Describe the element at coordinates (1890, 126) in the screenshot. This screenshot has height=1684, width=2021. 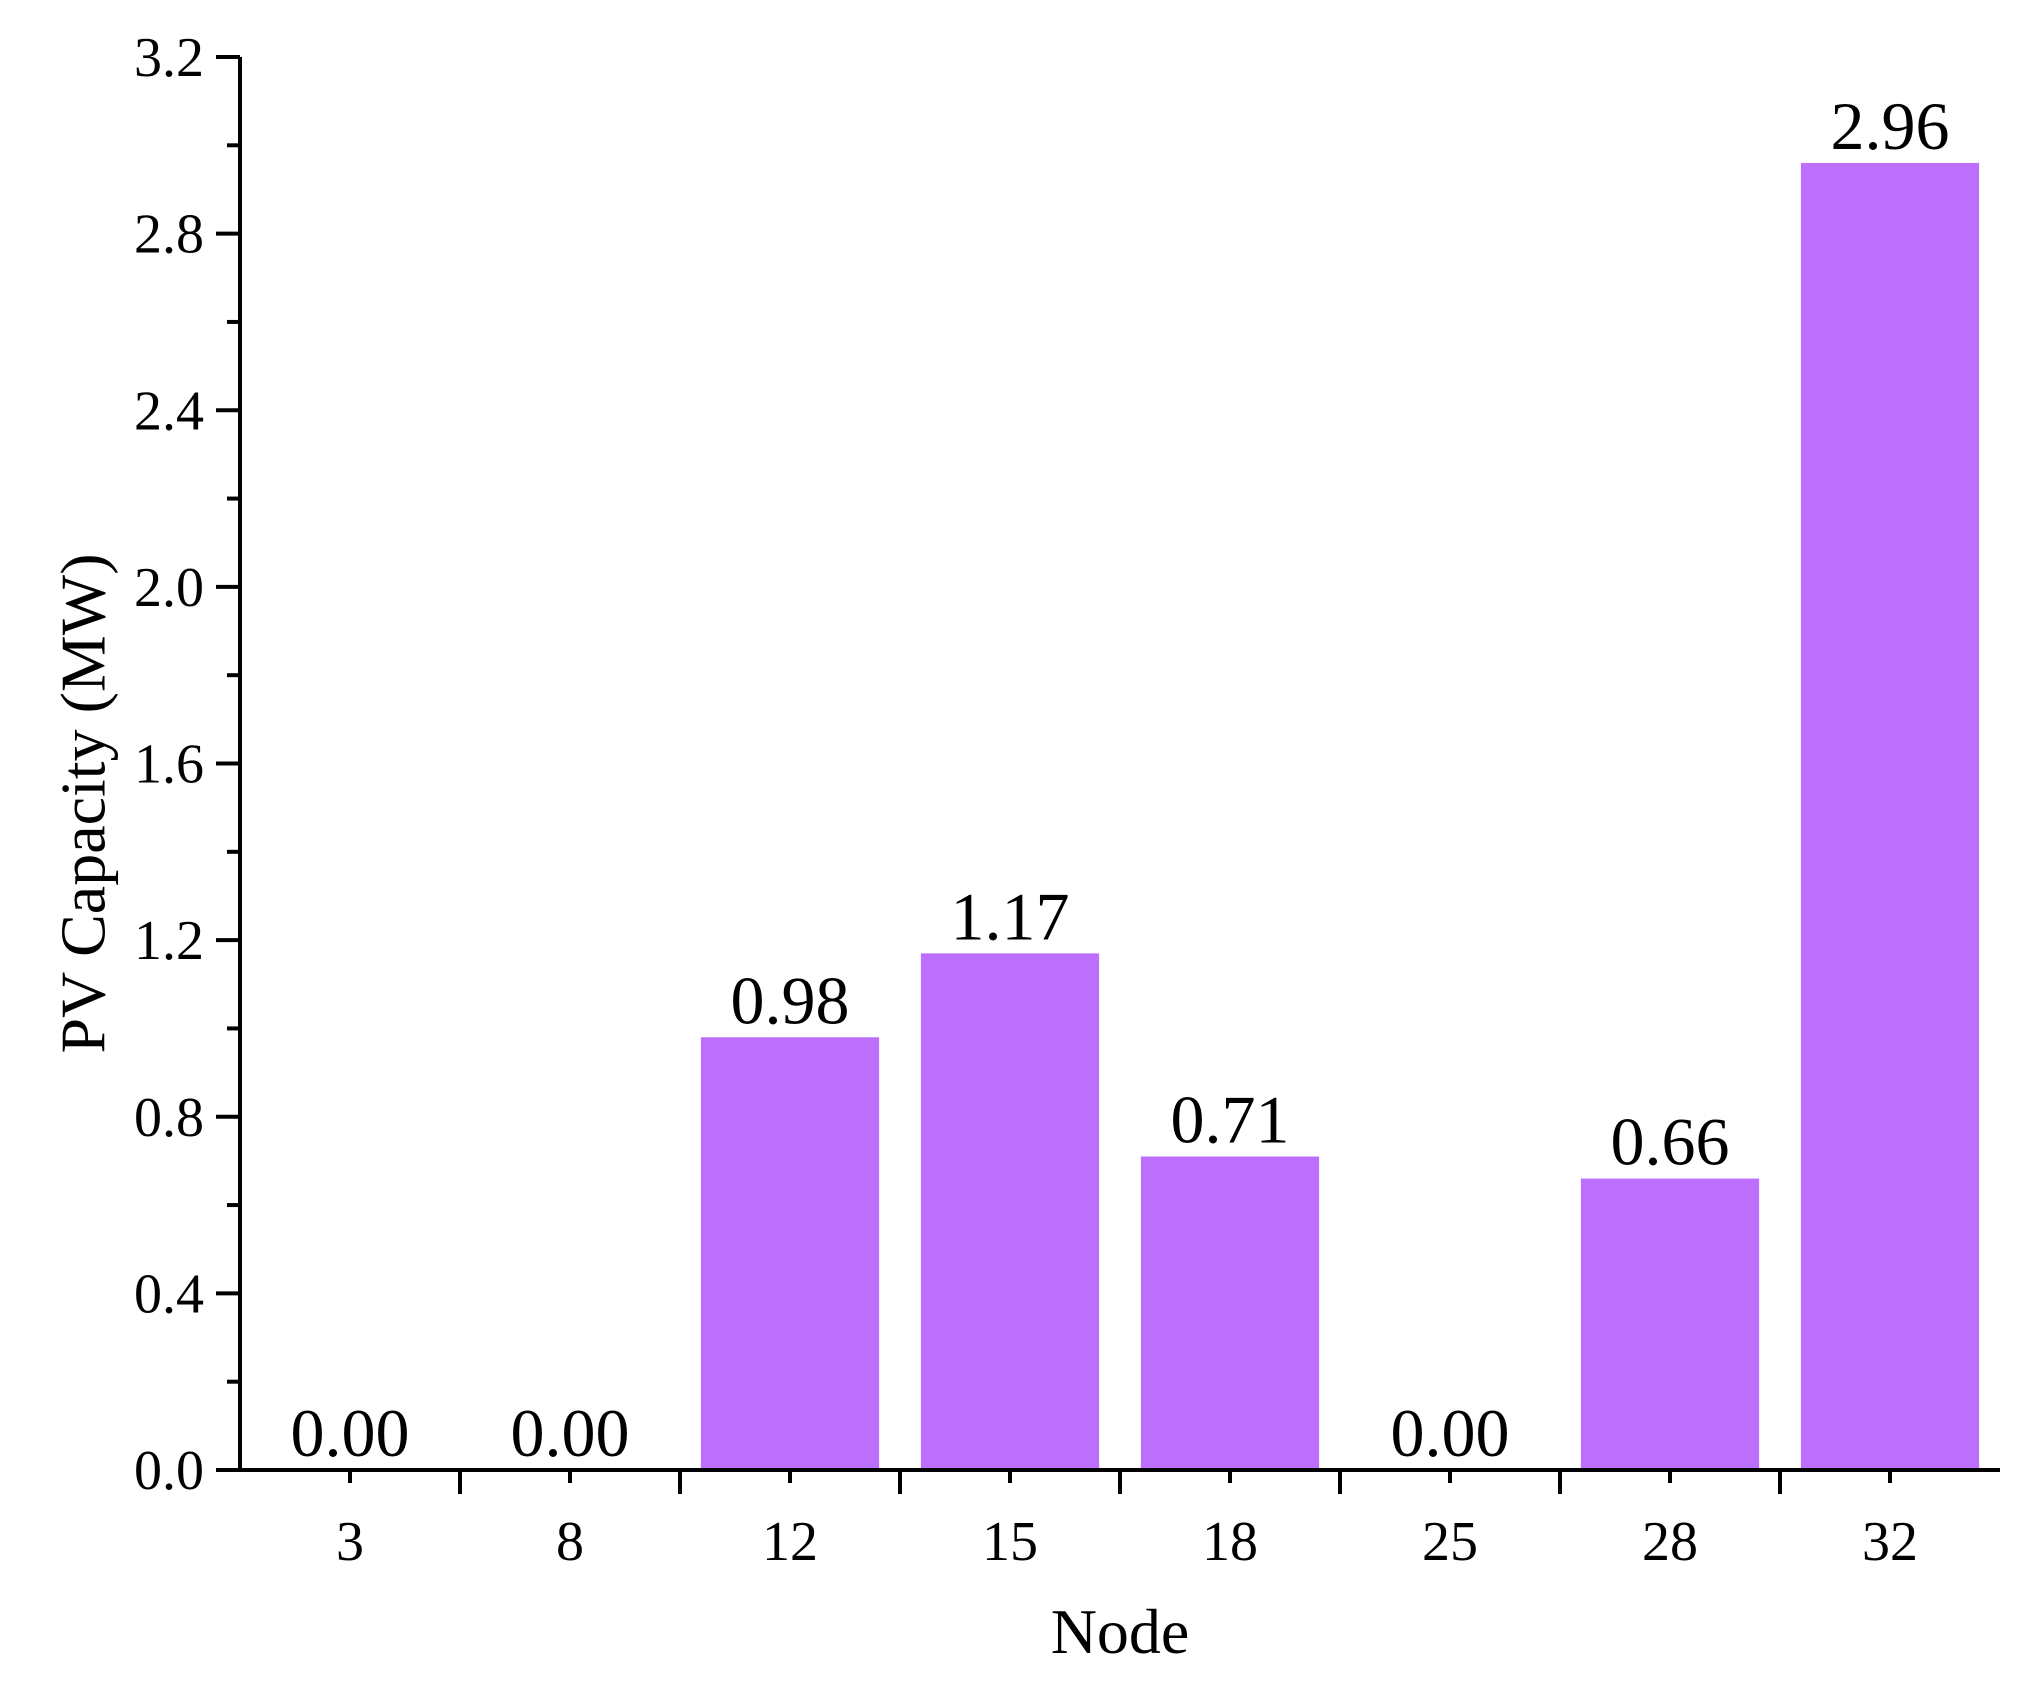
I see `data-label-node-32: 2.96` at that location.